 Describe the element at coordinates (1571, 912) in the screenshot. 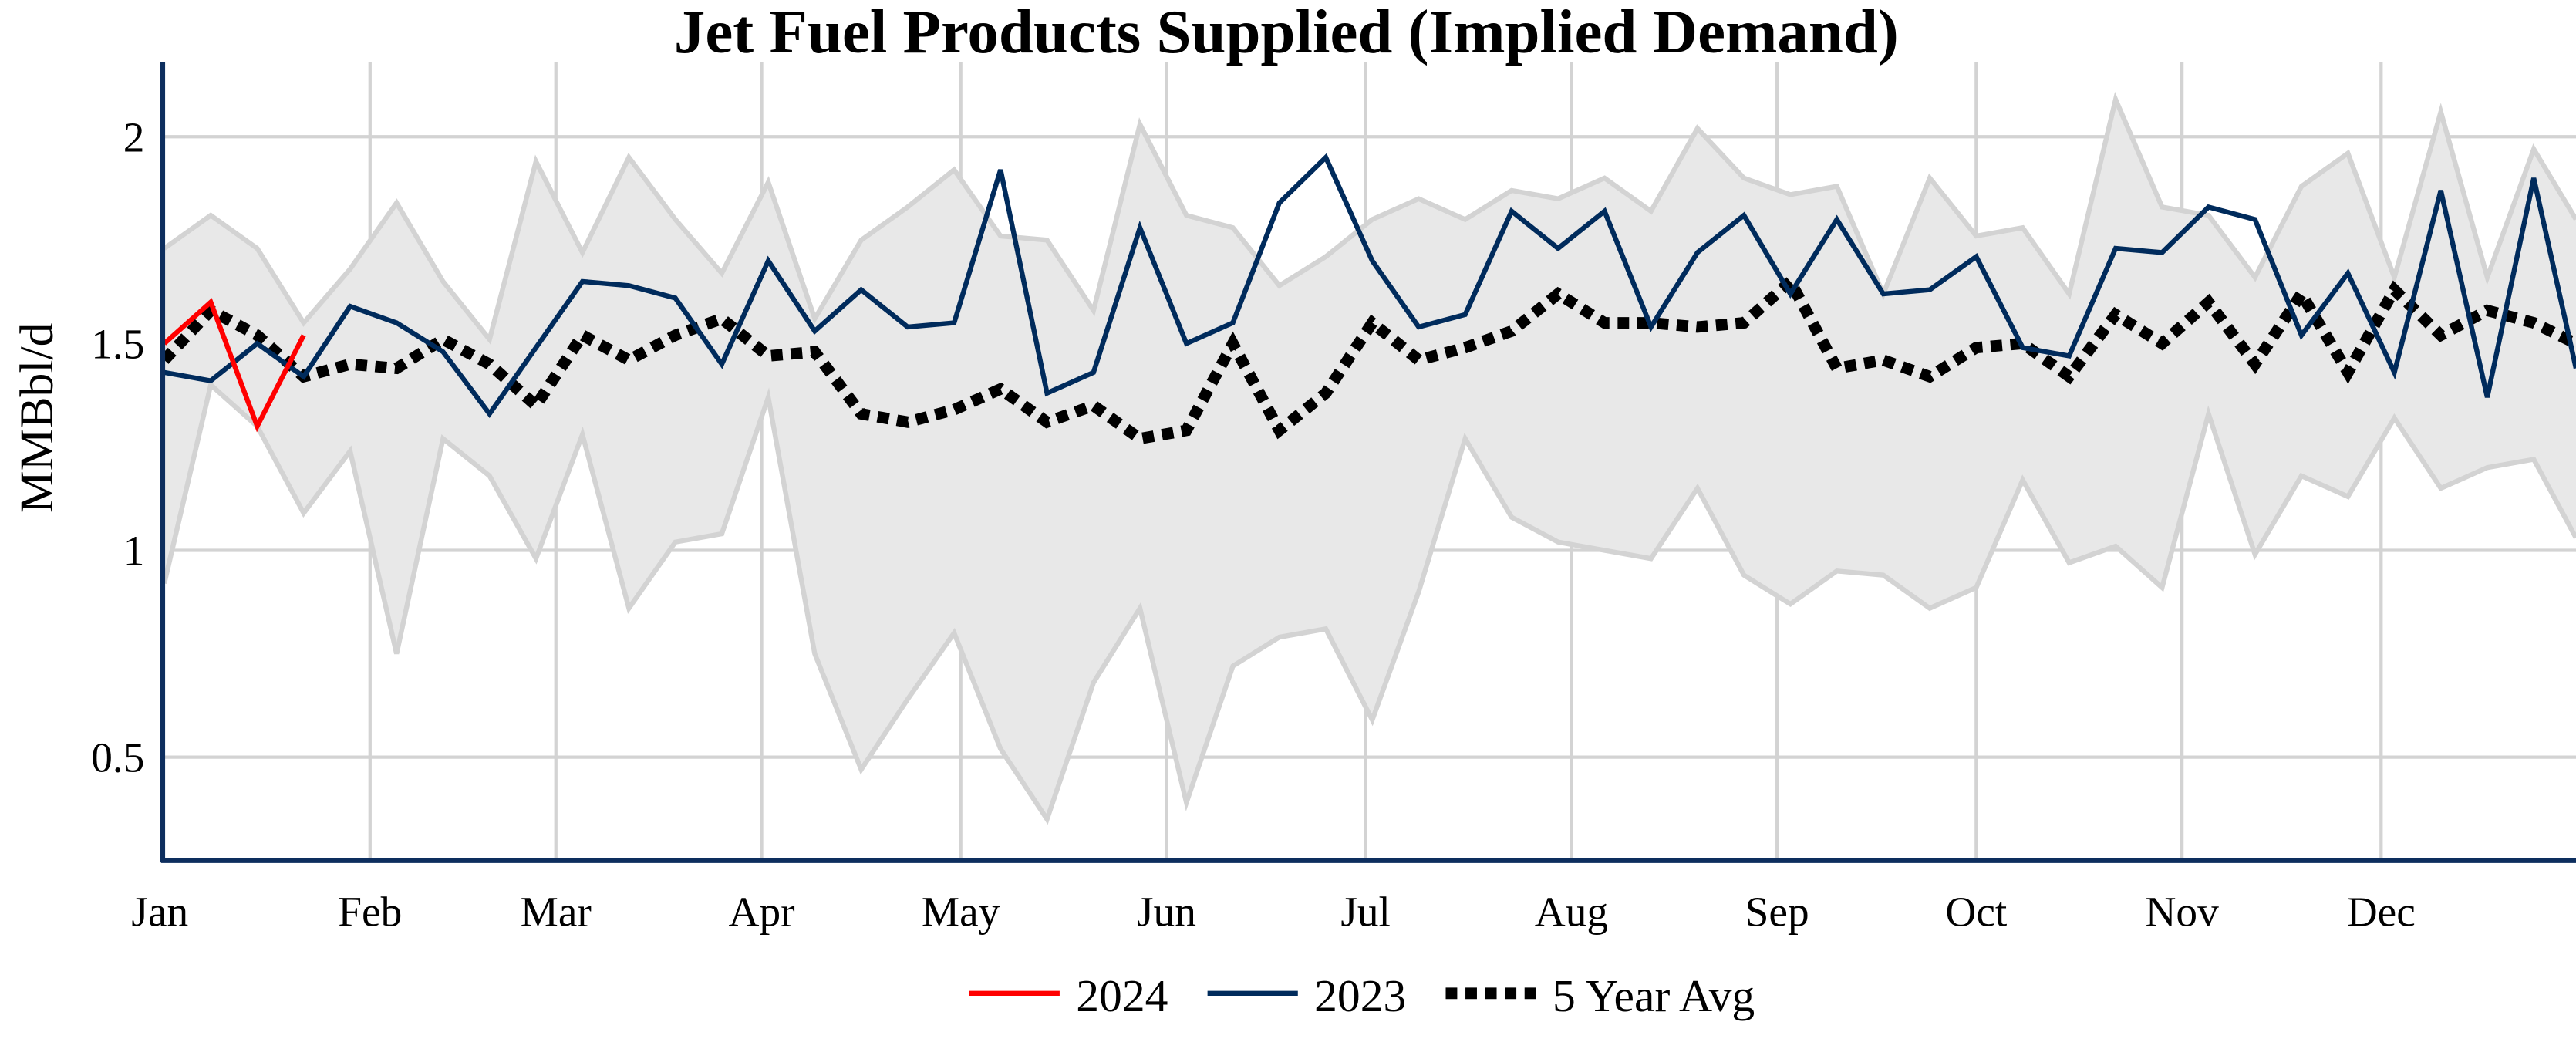

I see `x-tick-label: Aug` at that location.